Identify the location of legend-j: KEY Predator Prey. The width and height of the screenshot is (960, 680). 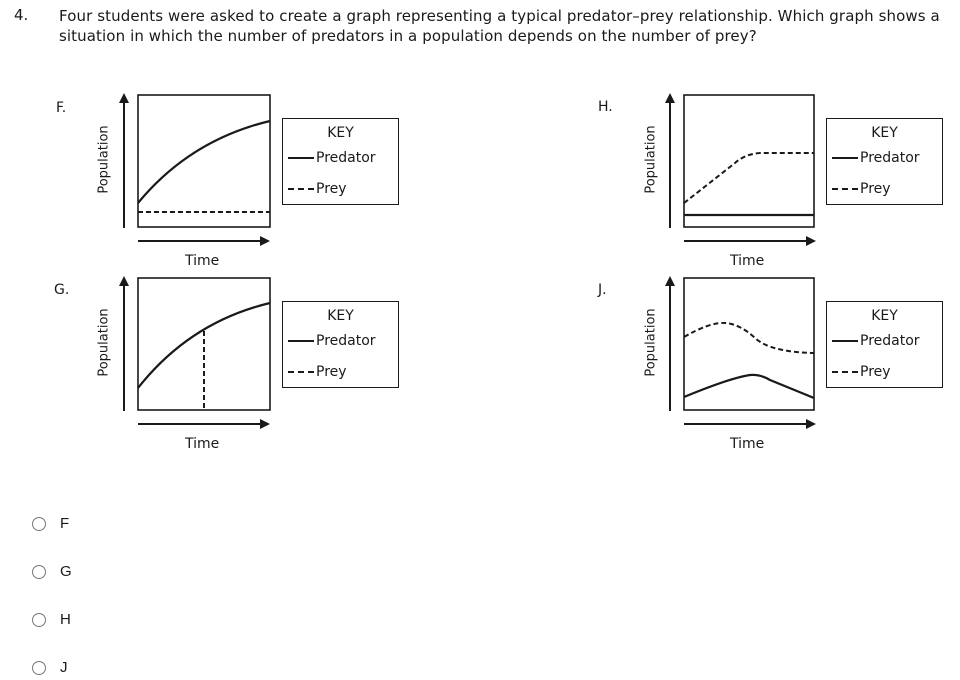
(884, 344).